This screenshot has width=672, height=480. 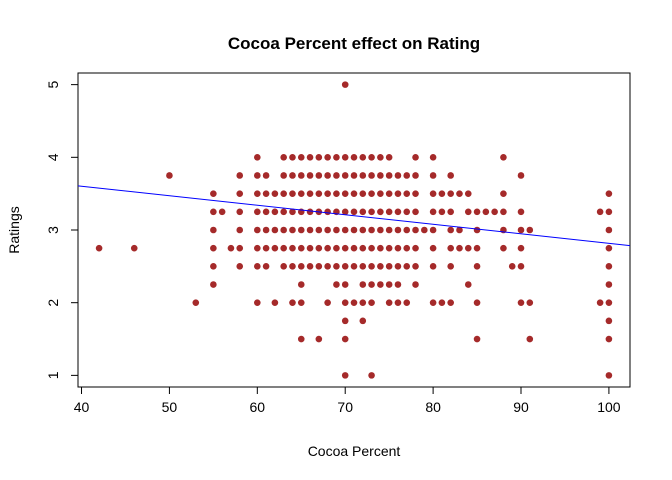 What do you see at coordinates (354, 451) in the screenshot?
I see `x-axis-label: Cocoa Percent` at bounding box center [354, 451].